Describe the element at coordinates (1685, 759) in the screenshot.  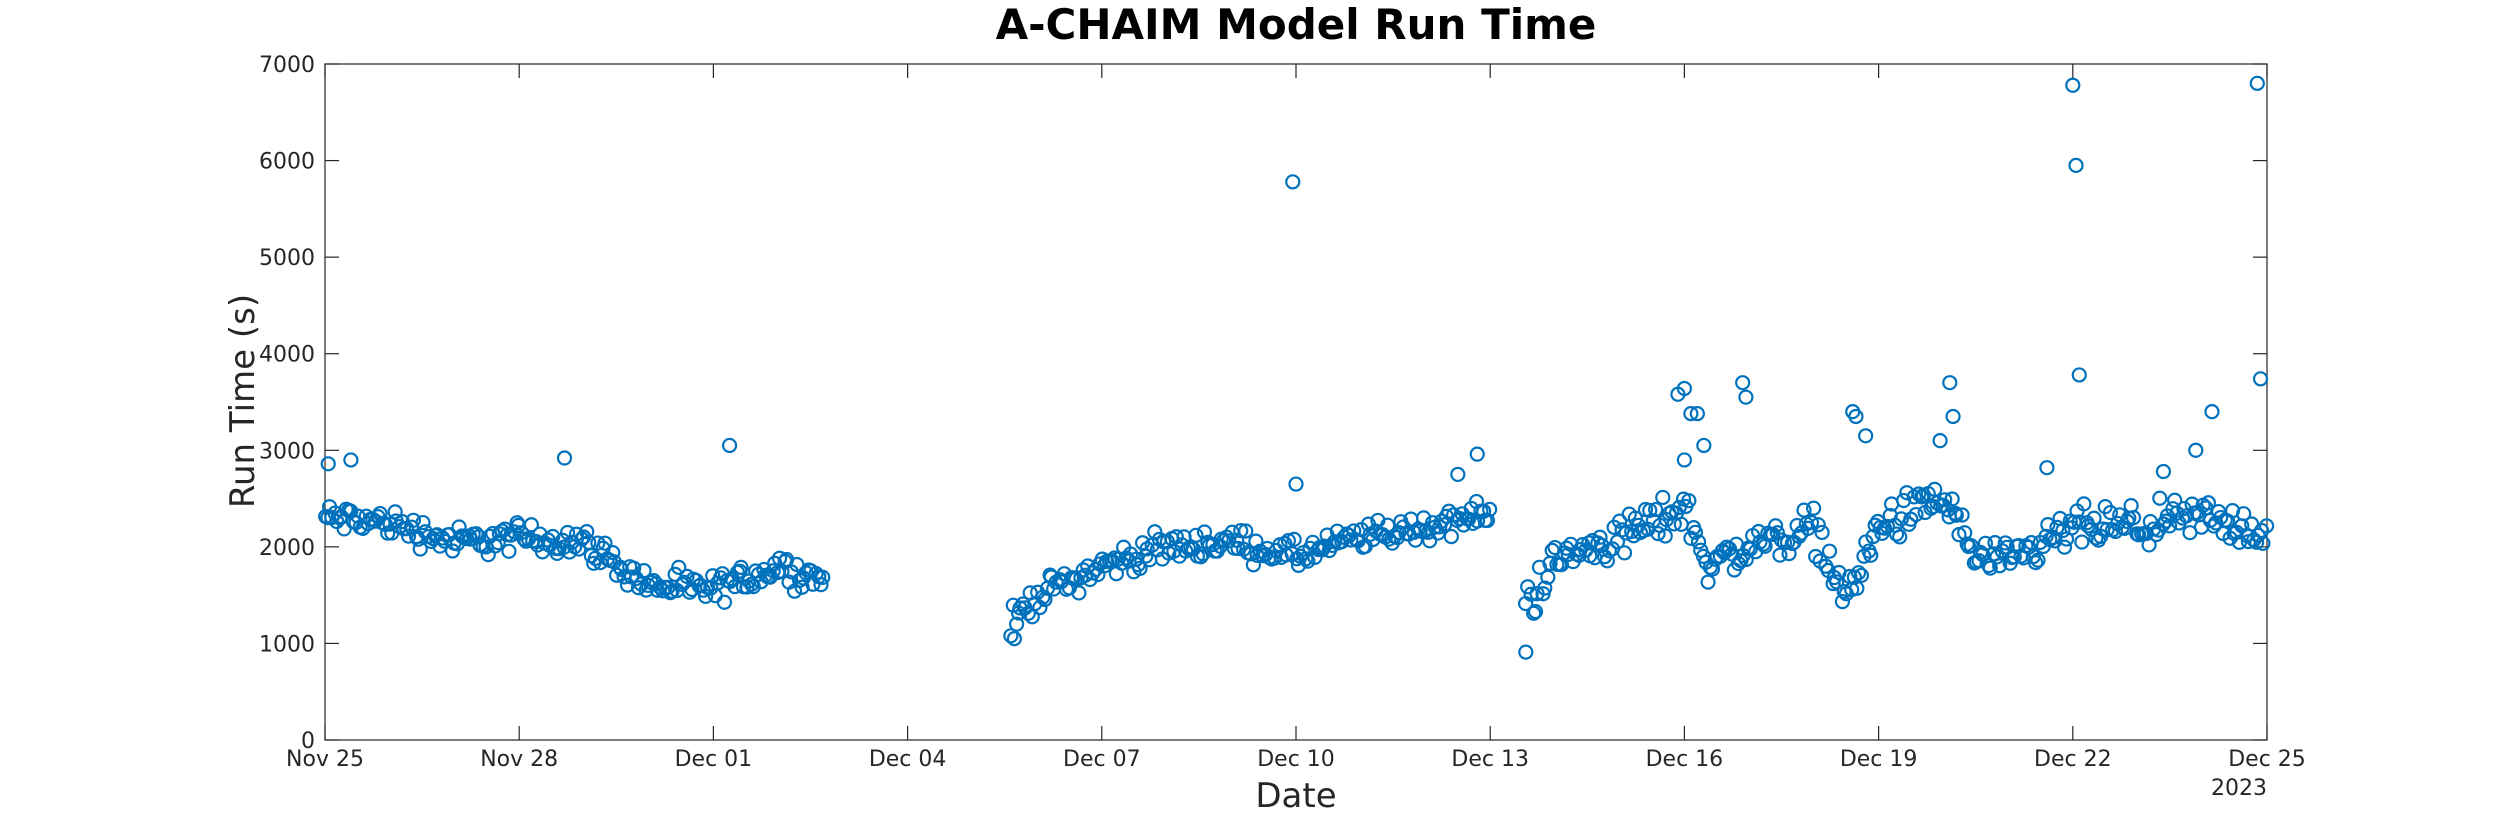
I see `x-tick-label: Dec 16` at that location.